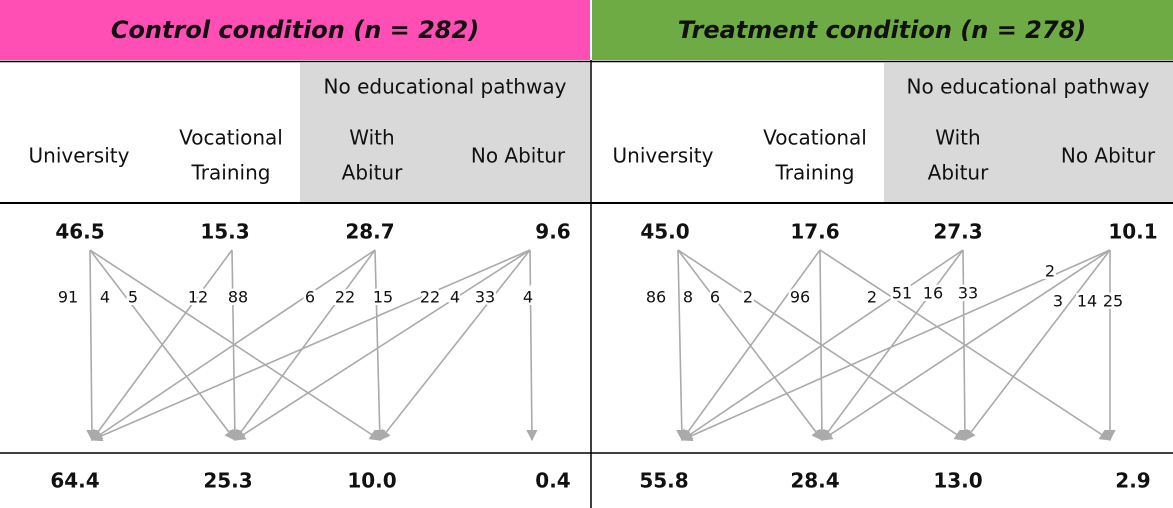 This screenshot has height=508, width=1173. Describe the element at coordinates (227, 481) in the screenshot. I see `bottom-value: 25.3` at that location.